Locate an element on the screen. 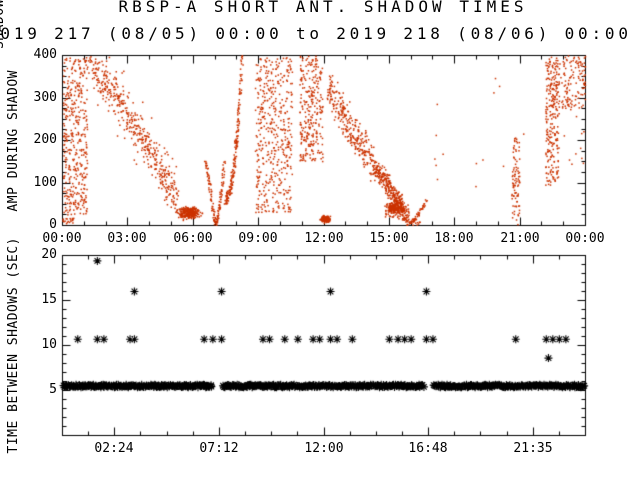 The image size is (640, 480). bottom-x-tick-label: 16:48 is located at coordinates (428, 448).